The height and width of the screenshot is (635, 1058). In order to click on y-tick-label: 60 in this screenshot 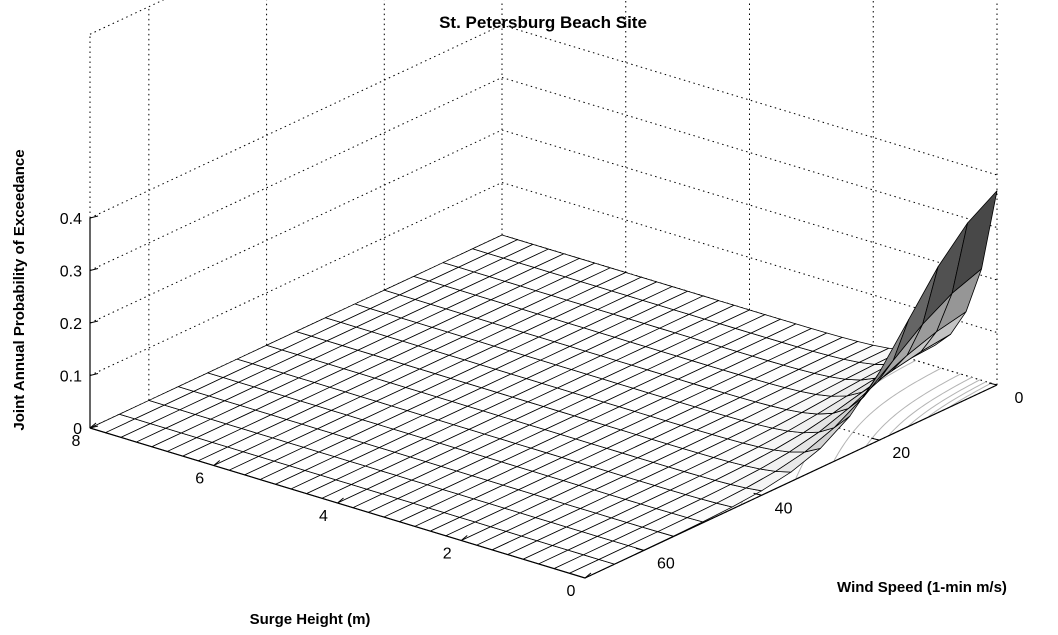, I will do `click(666, 563)`.